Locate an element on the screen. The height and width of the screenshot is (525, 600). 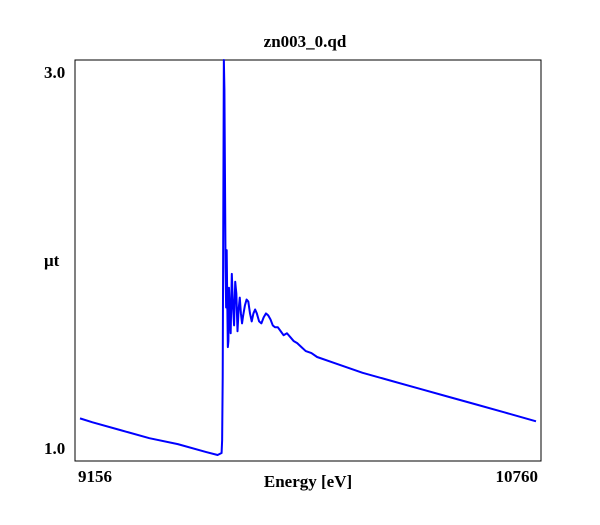
x-axis-label: Energy [eV] is located at coordinates (308, 481).